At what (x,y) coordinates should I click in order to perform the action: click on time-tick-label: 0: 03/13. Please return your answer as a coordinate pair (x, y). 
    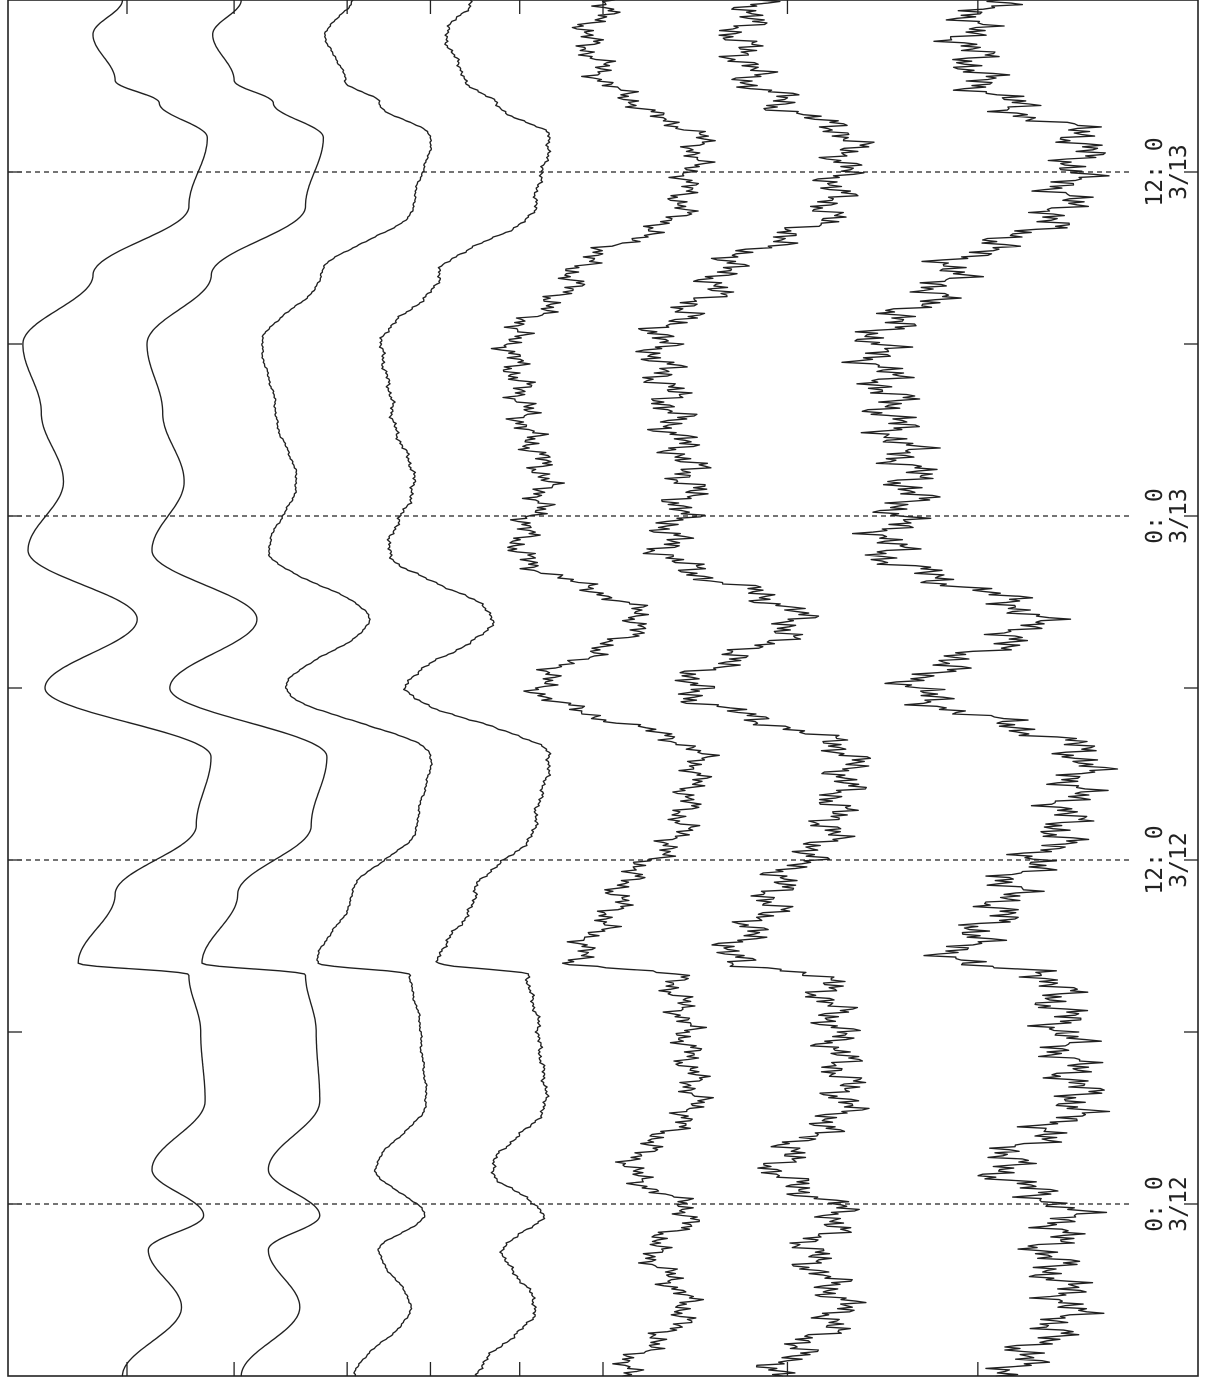
    Looking at the image, I should click on (1167, 515).